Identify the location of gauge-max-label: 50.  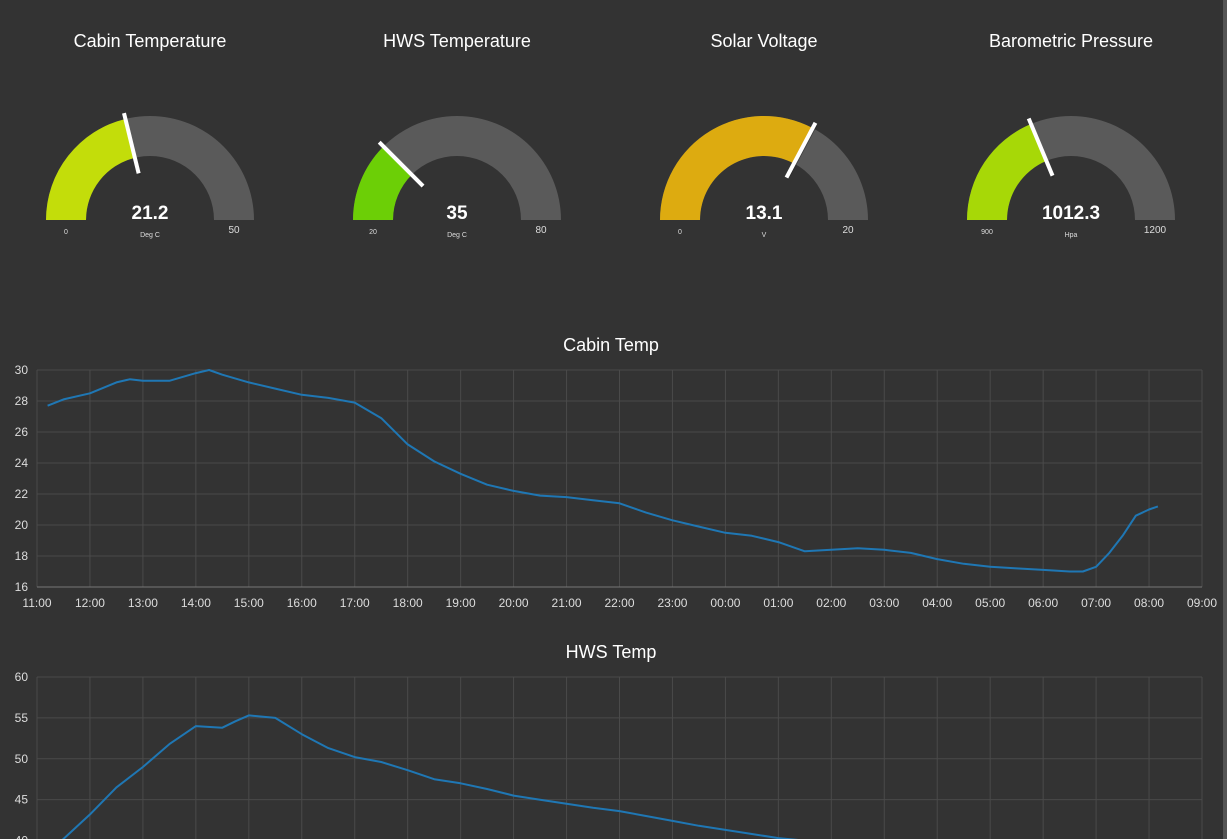
(234, 230).